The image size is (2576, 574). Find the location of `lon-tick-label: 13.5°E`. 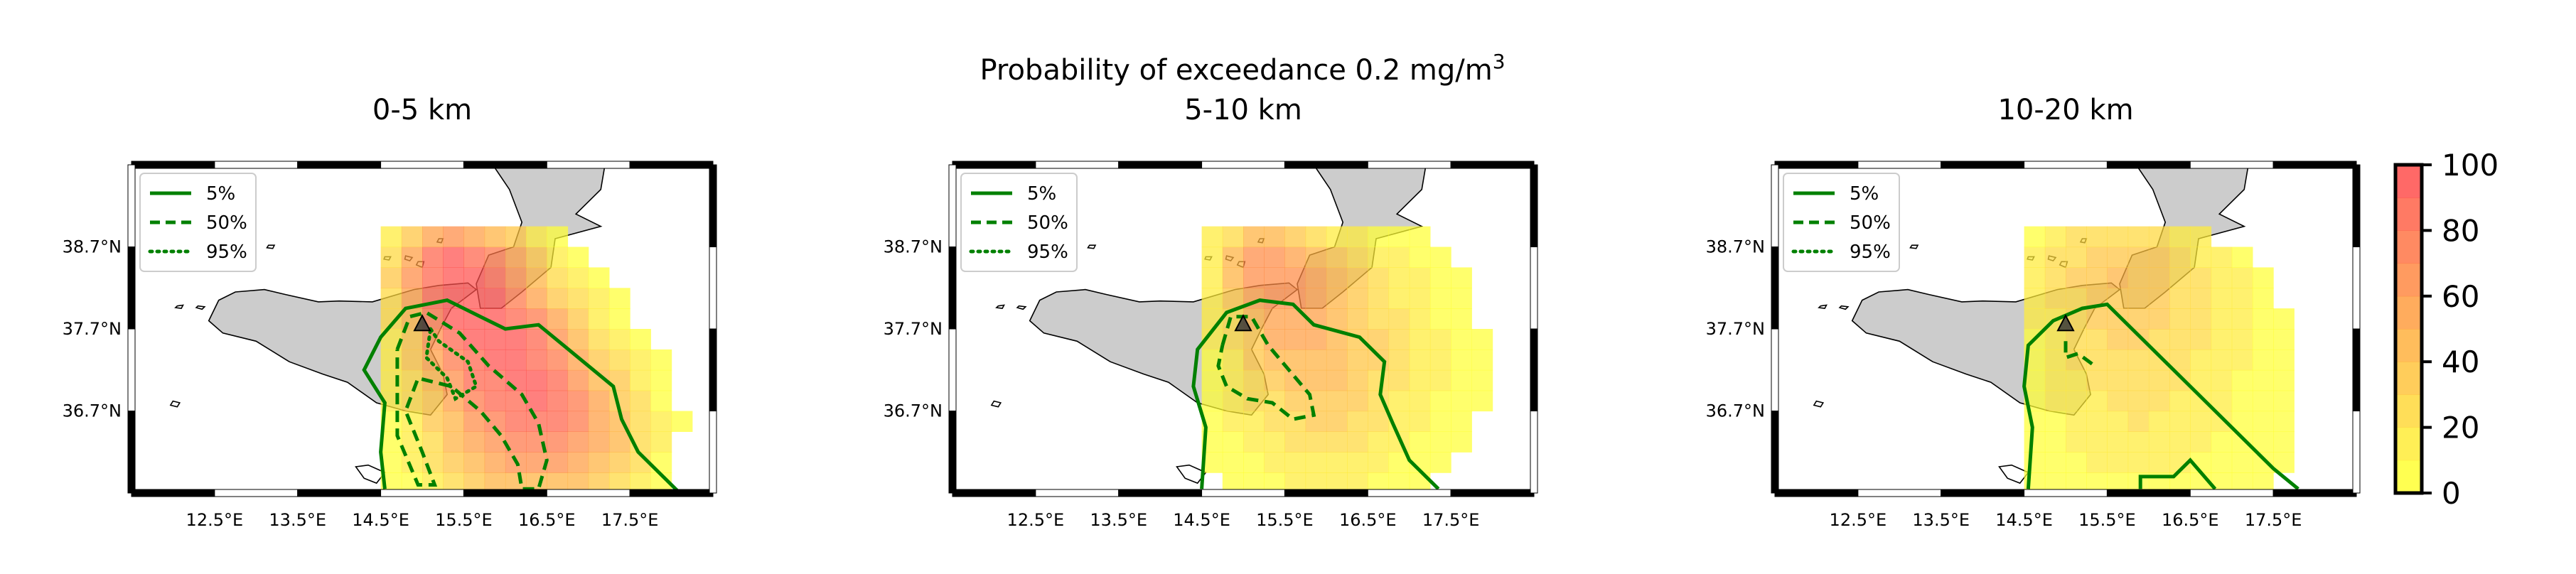

lon-tick-label: 13.5°E is located at coordinates (297, 520).